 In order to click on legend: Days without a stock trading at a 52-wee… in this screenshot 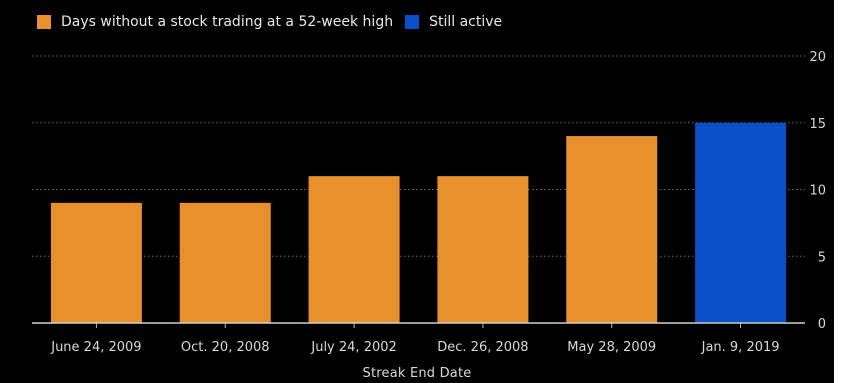, I will do `click(275, 22)`.